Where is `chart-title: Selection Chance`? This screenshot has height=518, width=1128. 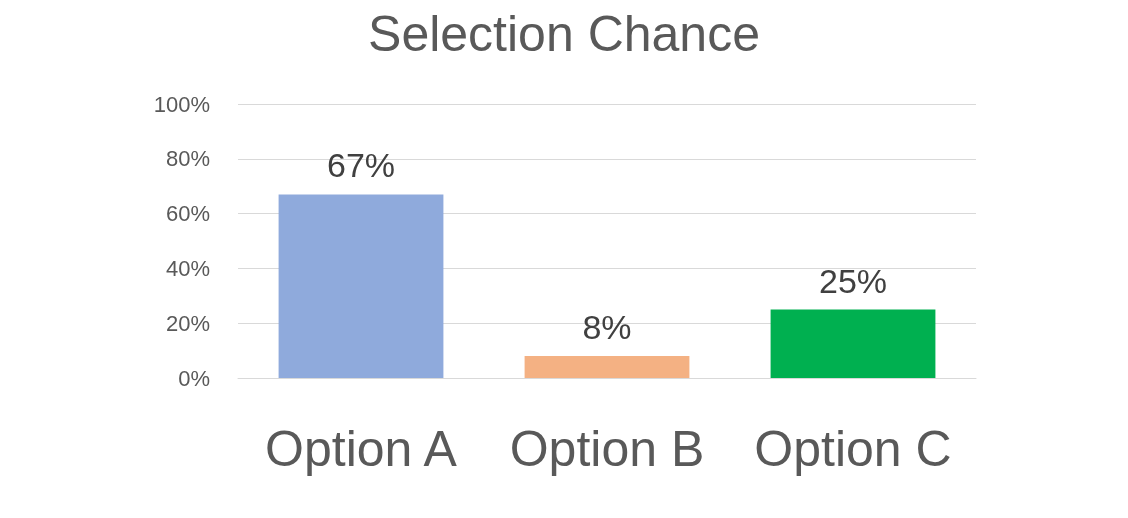 chart-title: Selection Chance is located at coordinates (564, 34).